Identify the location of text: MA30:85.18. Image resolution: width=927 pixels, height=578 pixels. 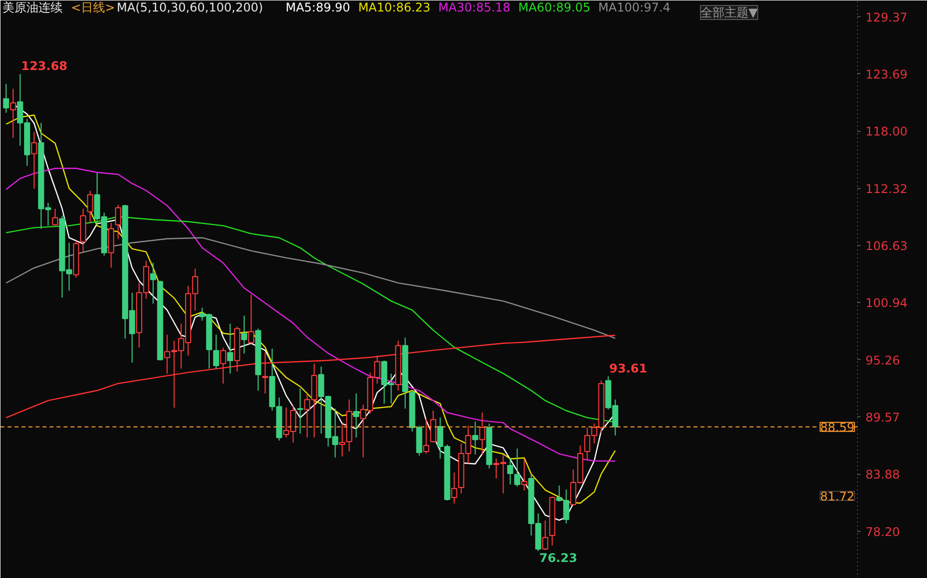
(474, 7).